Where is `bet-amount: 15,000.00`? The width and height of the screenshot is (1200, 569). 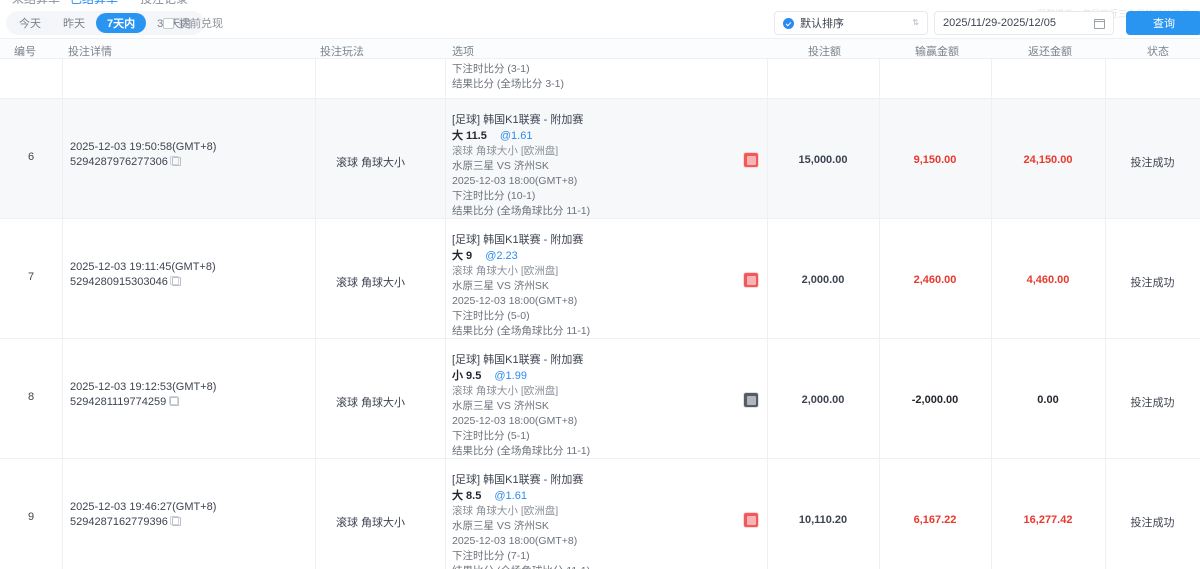 bet-amount: 15,000.00 is located at coordinates (823, 160).